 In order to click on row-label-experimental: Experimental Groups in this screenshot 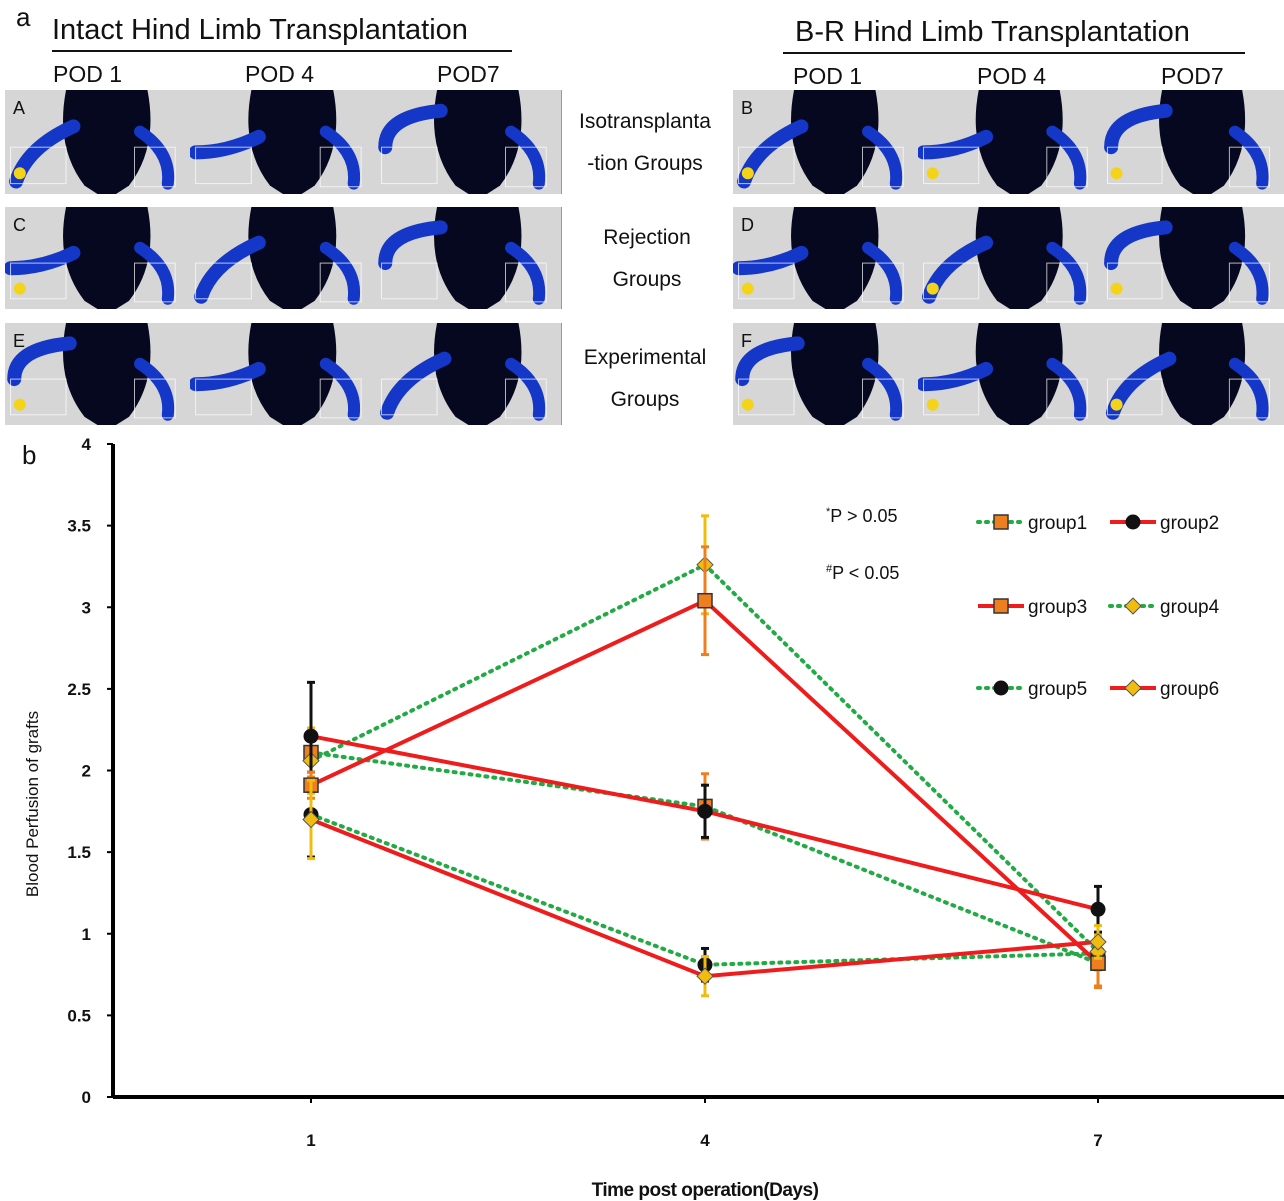, I will do `click(645, 379)`.